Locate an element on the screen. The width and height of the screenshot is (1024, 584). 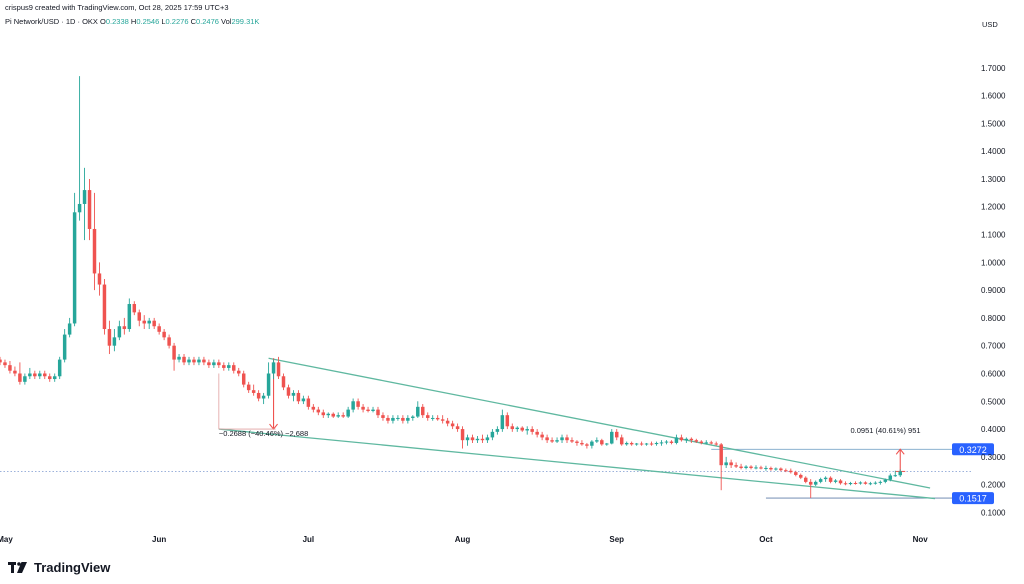
tradingview-logo: TradingView is located at coordinates (59, 567).